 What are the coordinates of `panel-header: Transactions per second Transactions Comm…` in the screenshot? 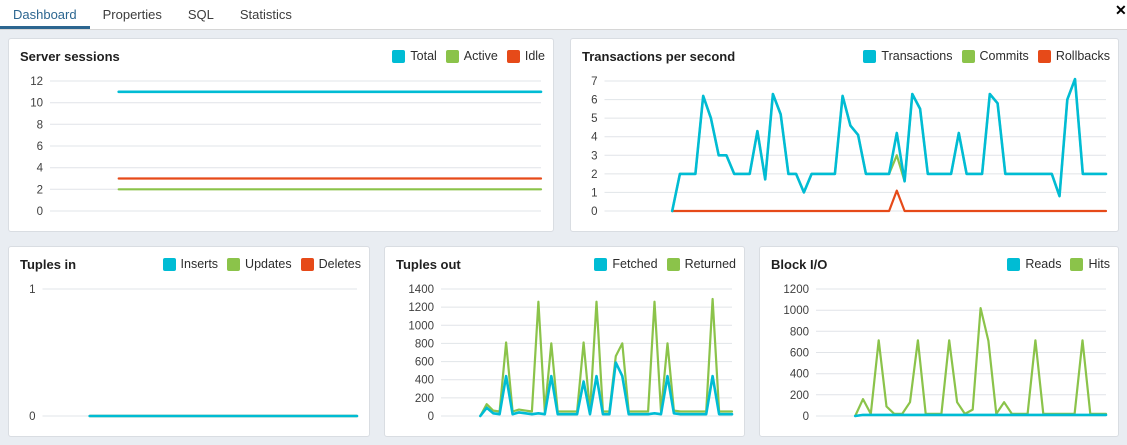 It's located at (844, 56).